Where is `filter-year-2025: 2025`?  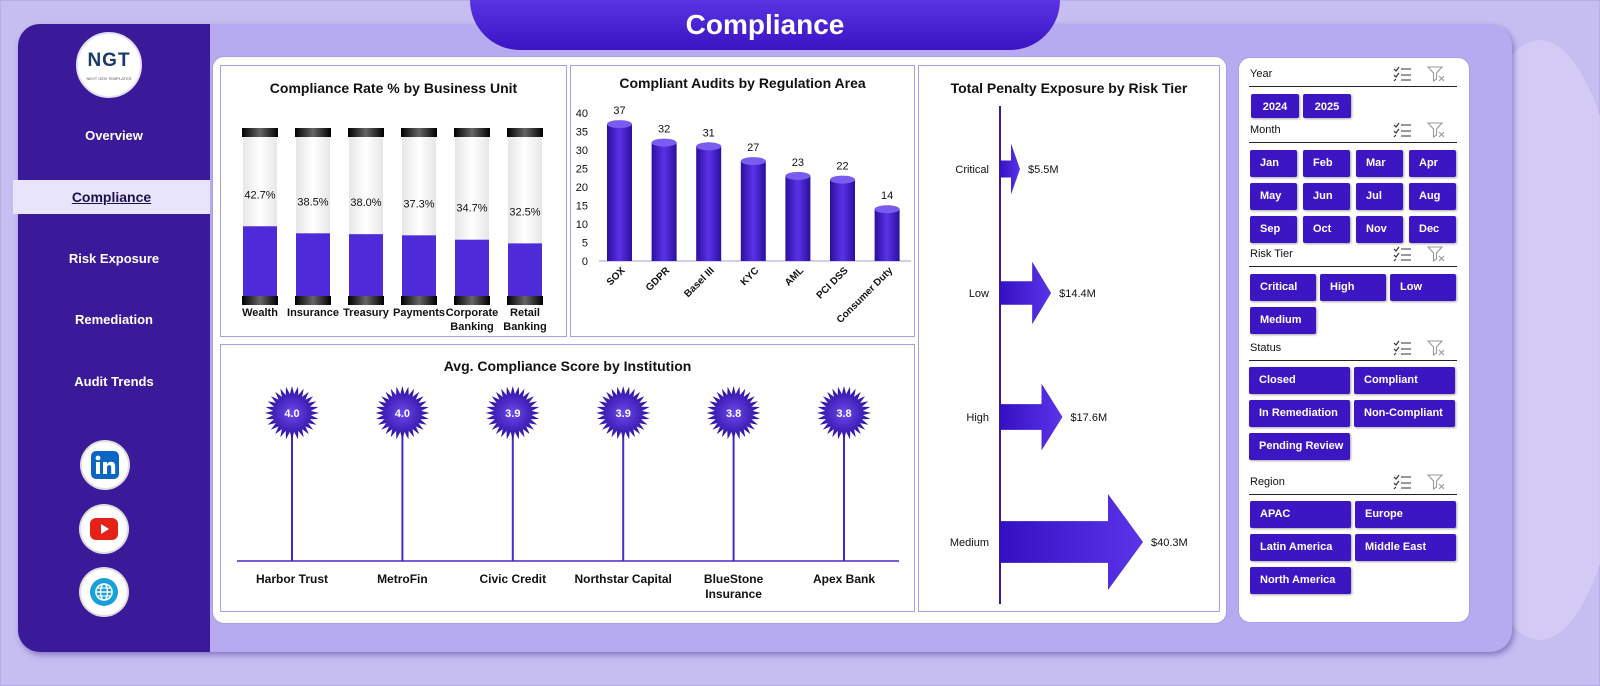
filter-year-2025: 2025 is located at coordinates (1327, 106).